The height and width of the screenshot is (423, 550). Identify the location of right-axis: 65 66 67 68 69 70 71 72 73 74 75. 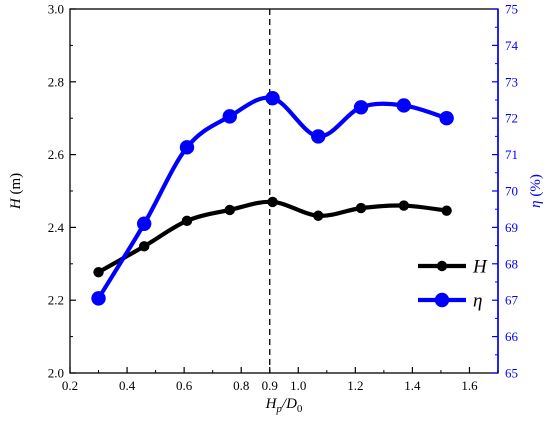
(505, 191).